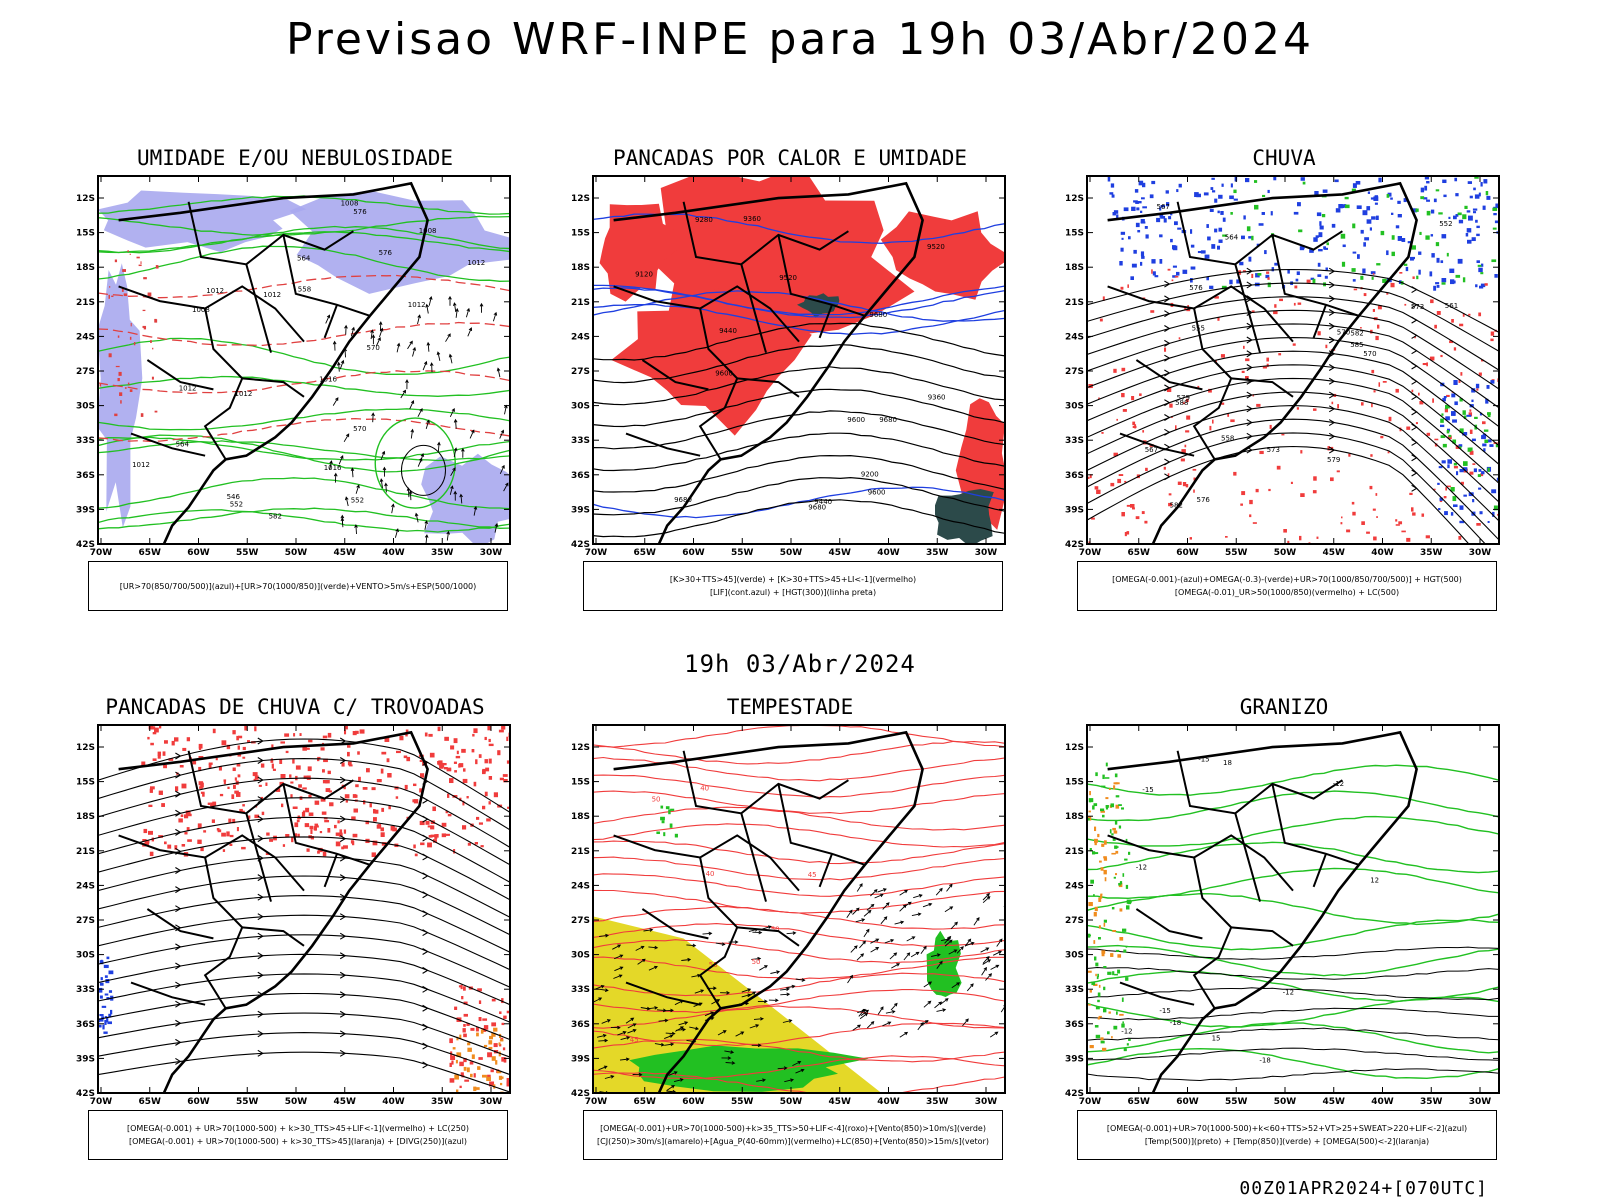 This screenshot has height=1200, width=1600. What do you see at coordinates (800, 664) in the screenshot?
I see `subtitle-date: 19h 03/Abr/2024` at bounding box center [800, 664].